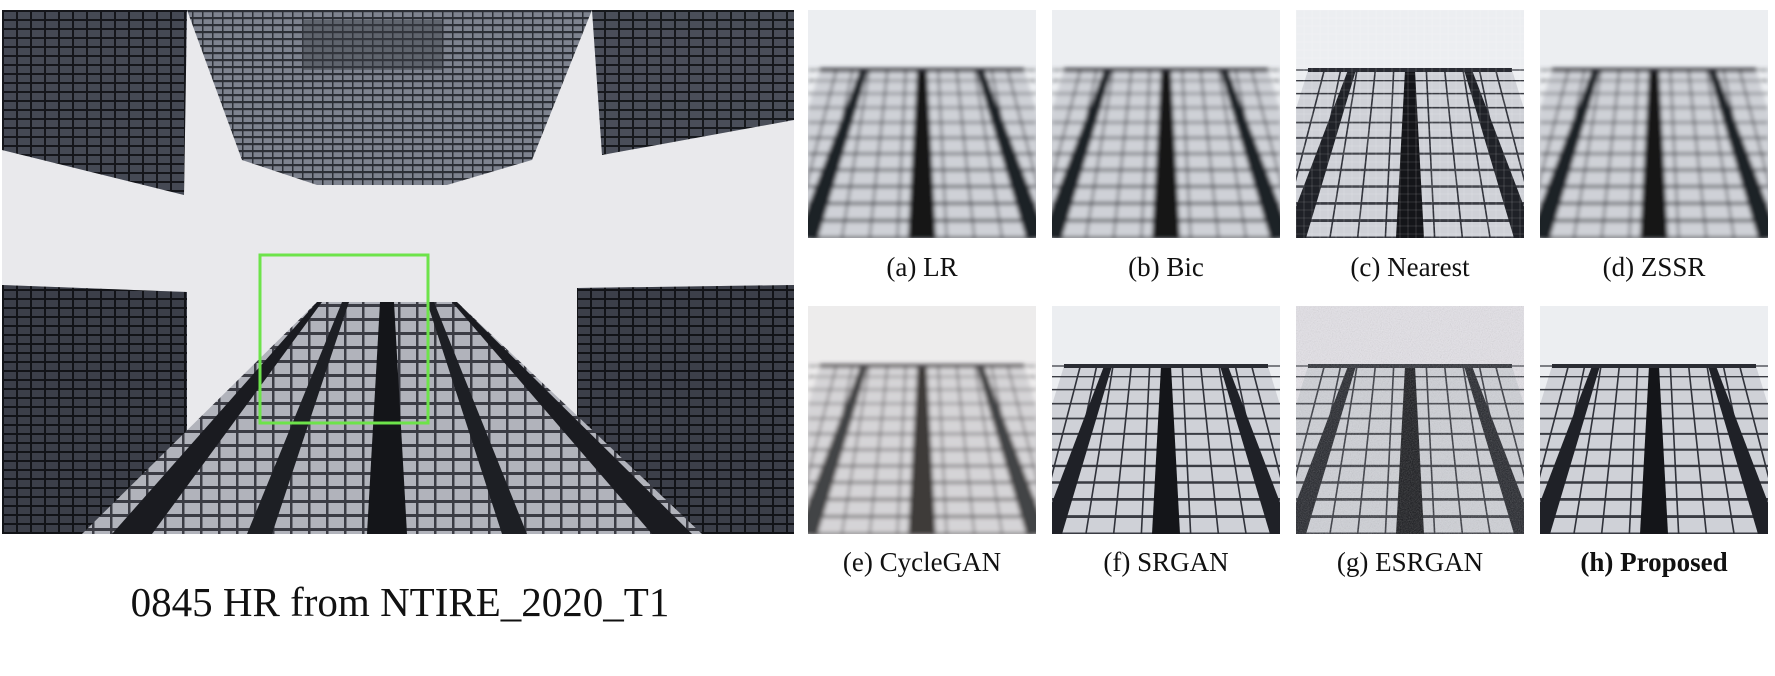  What do you see at coordinates (922, 267) in the screenshot?
I see `caption-a: (a) LR` at bounding box center [922, 267].